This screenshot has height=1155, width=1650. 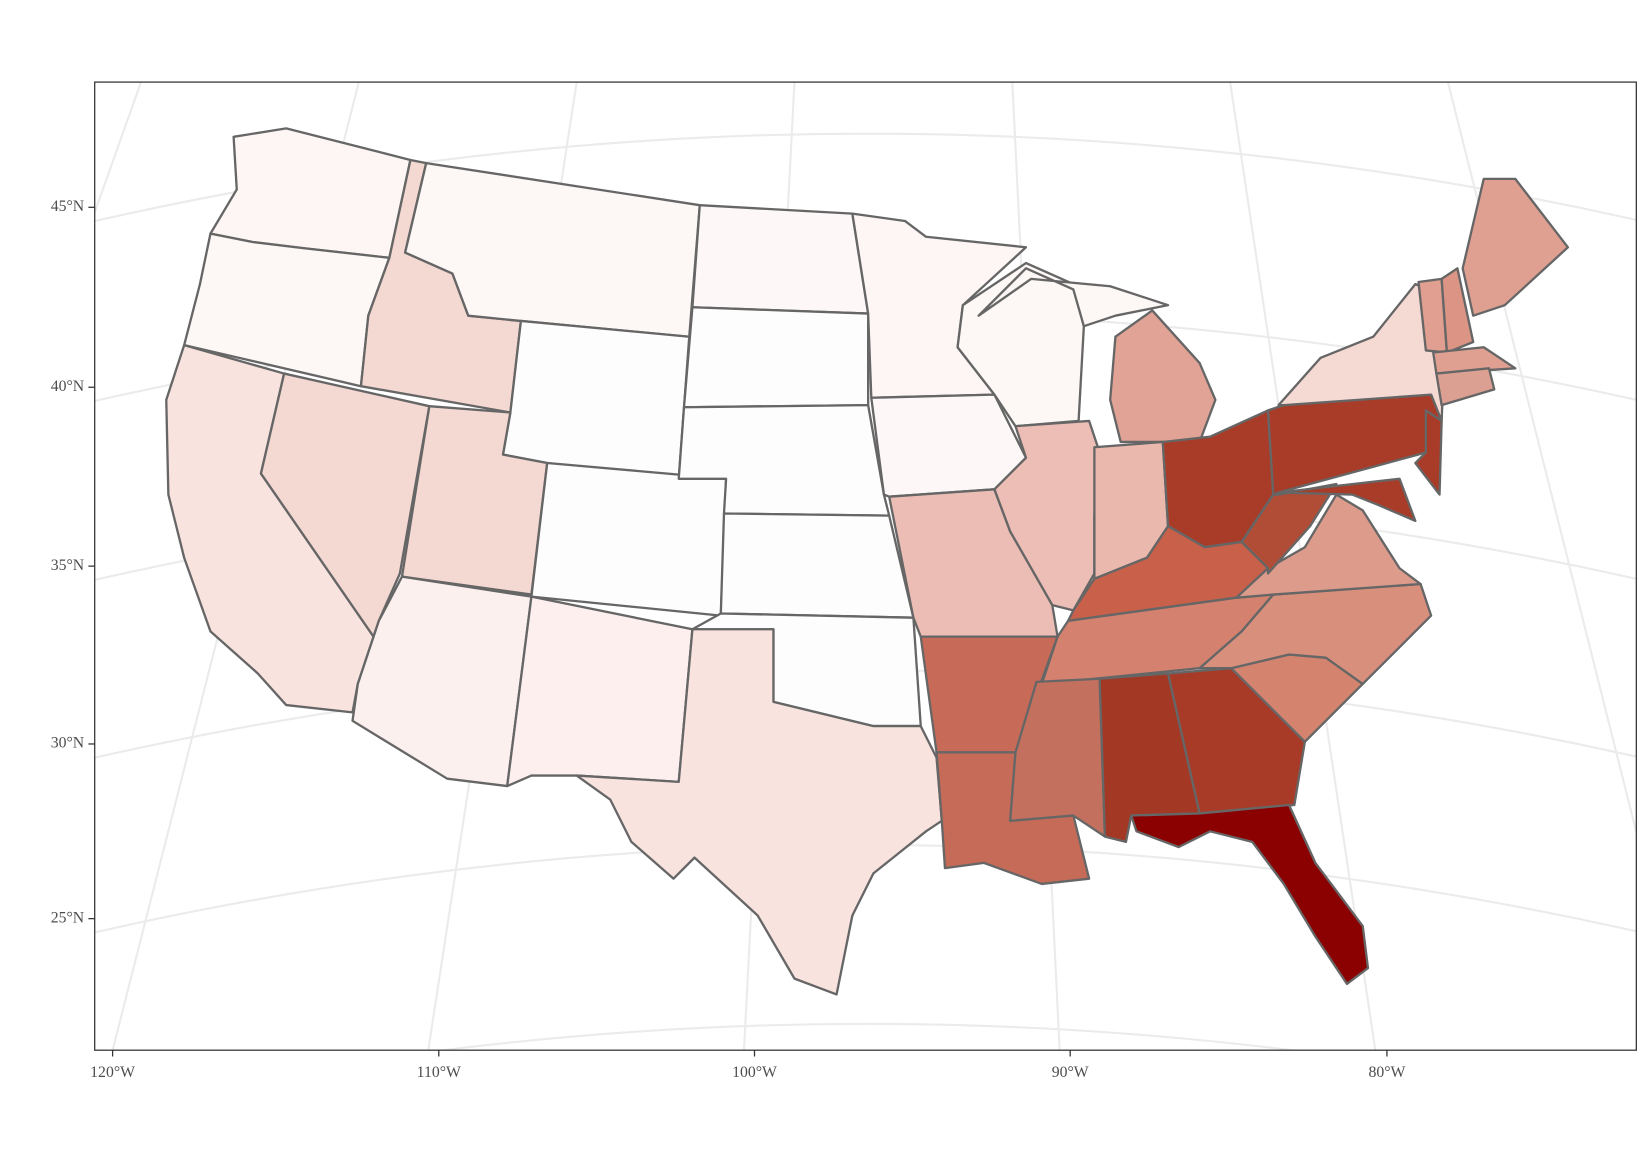 I want to click on y-tick-label: 45°N, so click(x=68, y=206).